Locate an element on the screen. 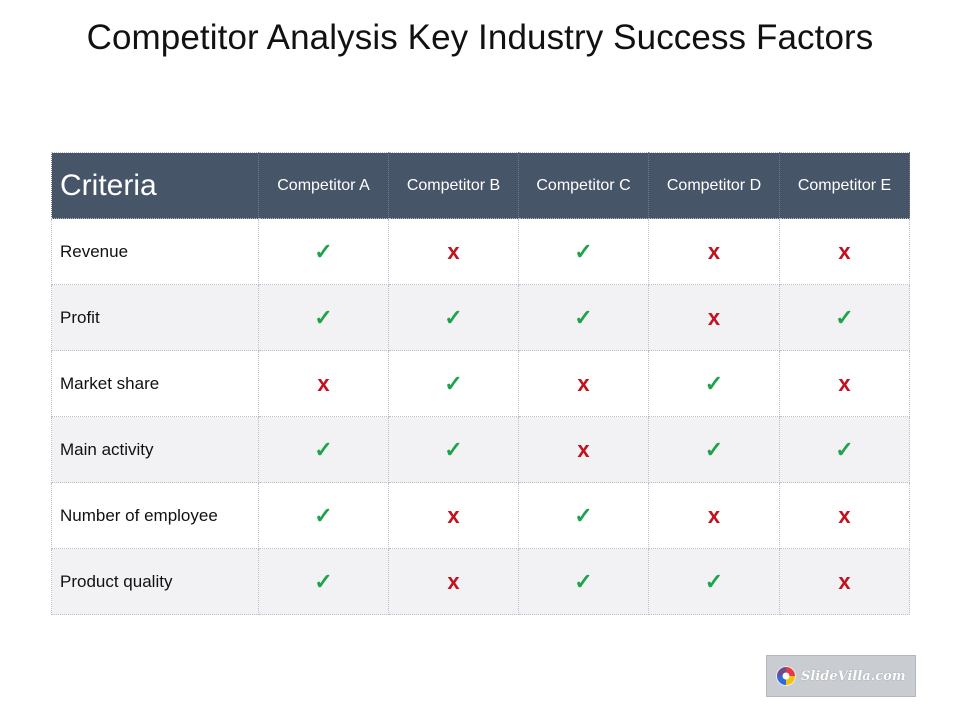 The width and height of the screenshot is (960, 720). competitor-d-header: Competitor D is located at coordinates (714, 185).